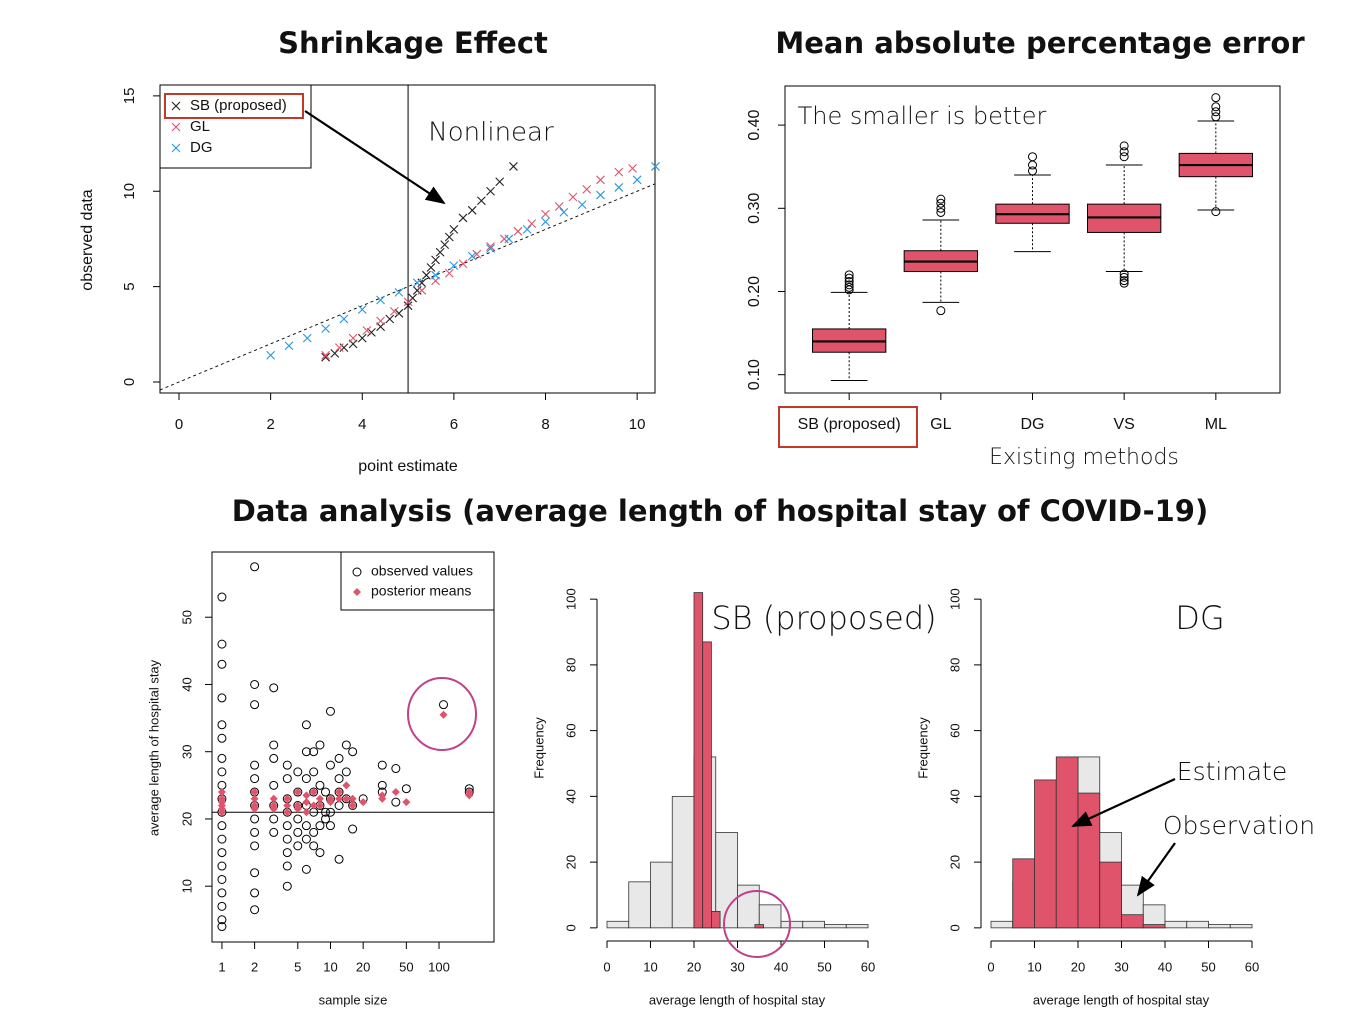 Image resolution: width=1366 pixels, height=1025 pixels. What do you see at coordinates (357, 592) in the screenshot?
I see `legend-marker` at bounding box center [357, 592].